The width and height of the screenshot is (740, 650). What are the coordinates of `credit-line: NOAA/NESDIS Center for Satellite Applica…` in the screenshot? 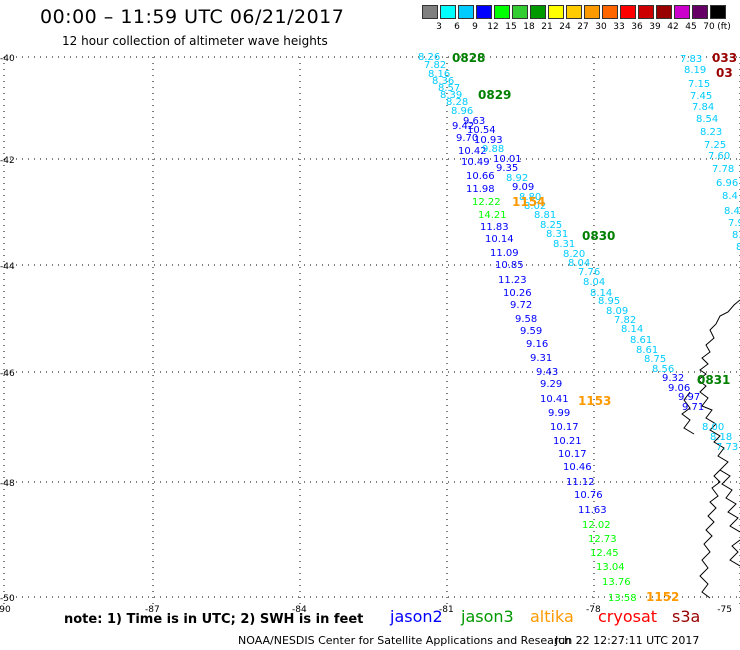 It's located at (405, 640).